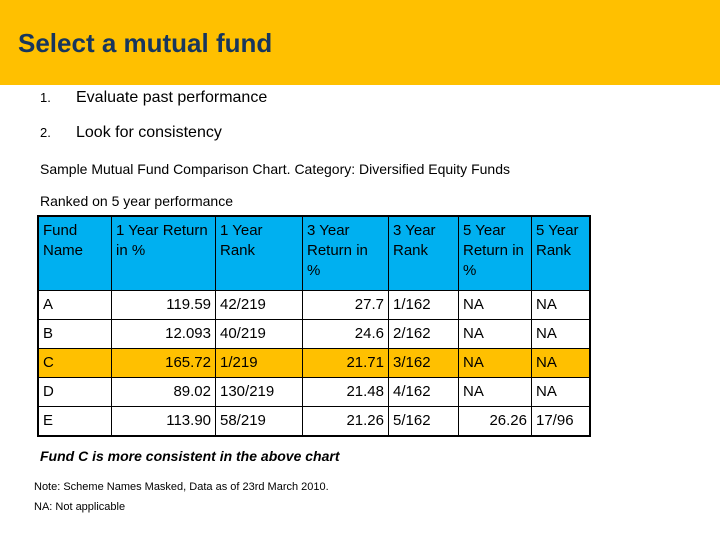 This screenshot has height=540, width=720. Describe the element at coordinates (495, 253) in the screenshot. I see `column-header: 5 Year Return in %` at that location.